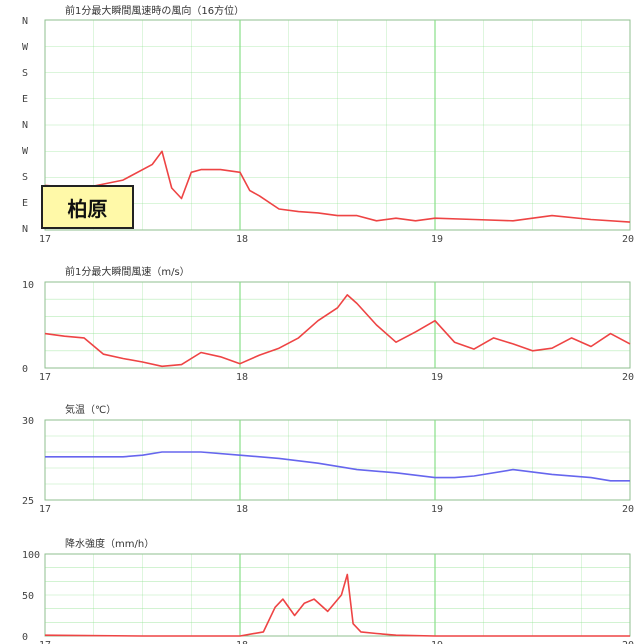 This screenshot has width=635, height=644. What do you see at coordinates (337, 466) in the screenshot?
I see `blue-series-line` at bounding box center [337, 466].